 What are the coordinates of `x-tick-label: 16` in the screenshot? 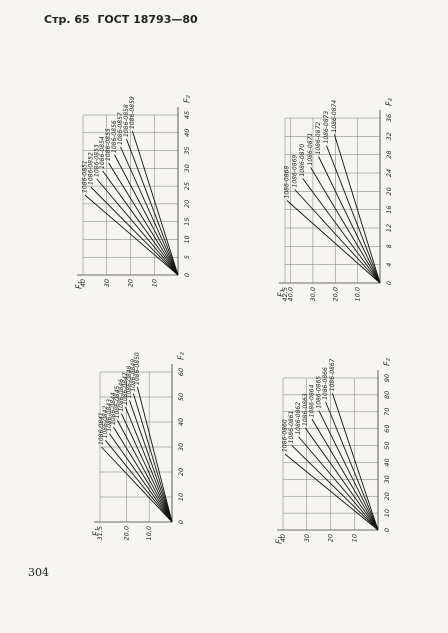 It's located at (389, 210).